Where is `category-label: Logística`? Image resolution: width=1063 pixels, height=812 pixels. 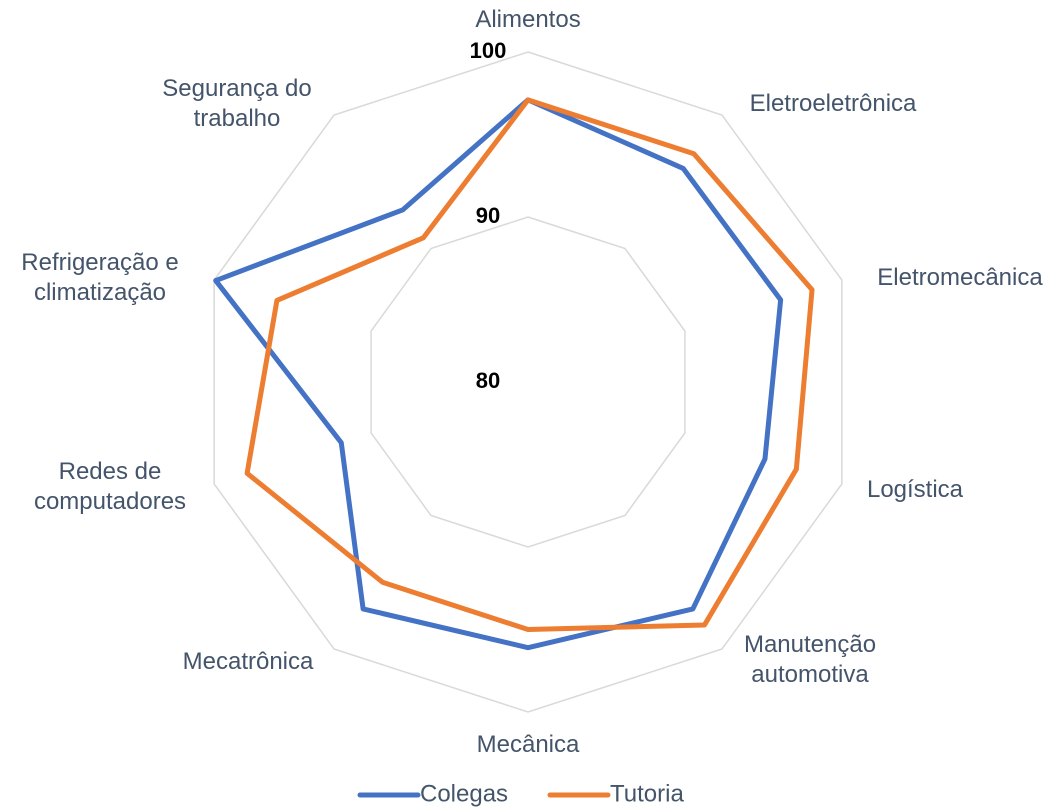 category-label: Logística is located at coordinates (915, 489).